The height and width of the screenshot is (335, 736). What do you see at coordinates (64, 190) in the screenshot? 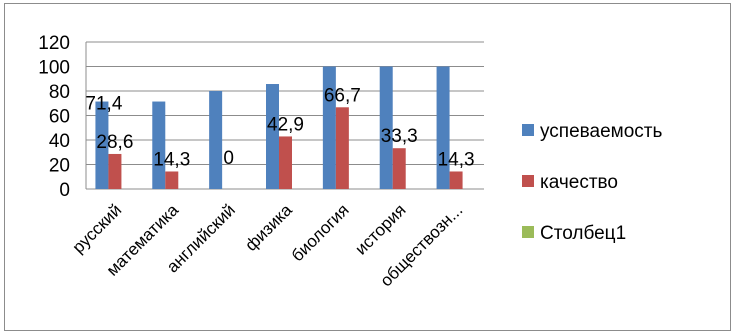
I see `y-tick-label: 0` at bounding box center [64, 190].